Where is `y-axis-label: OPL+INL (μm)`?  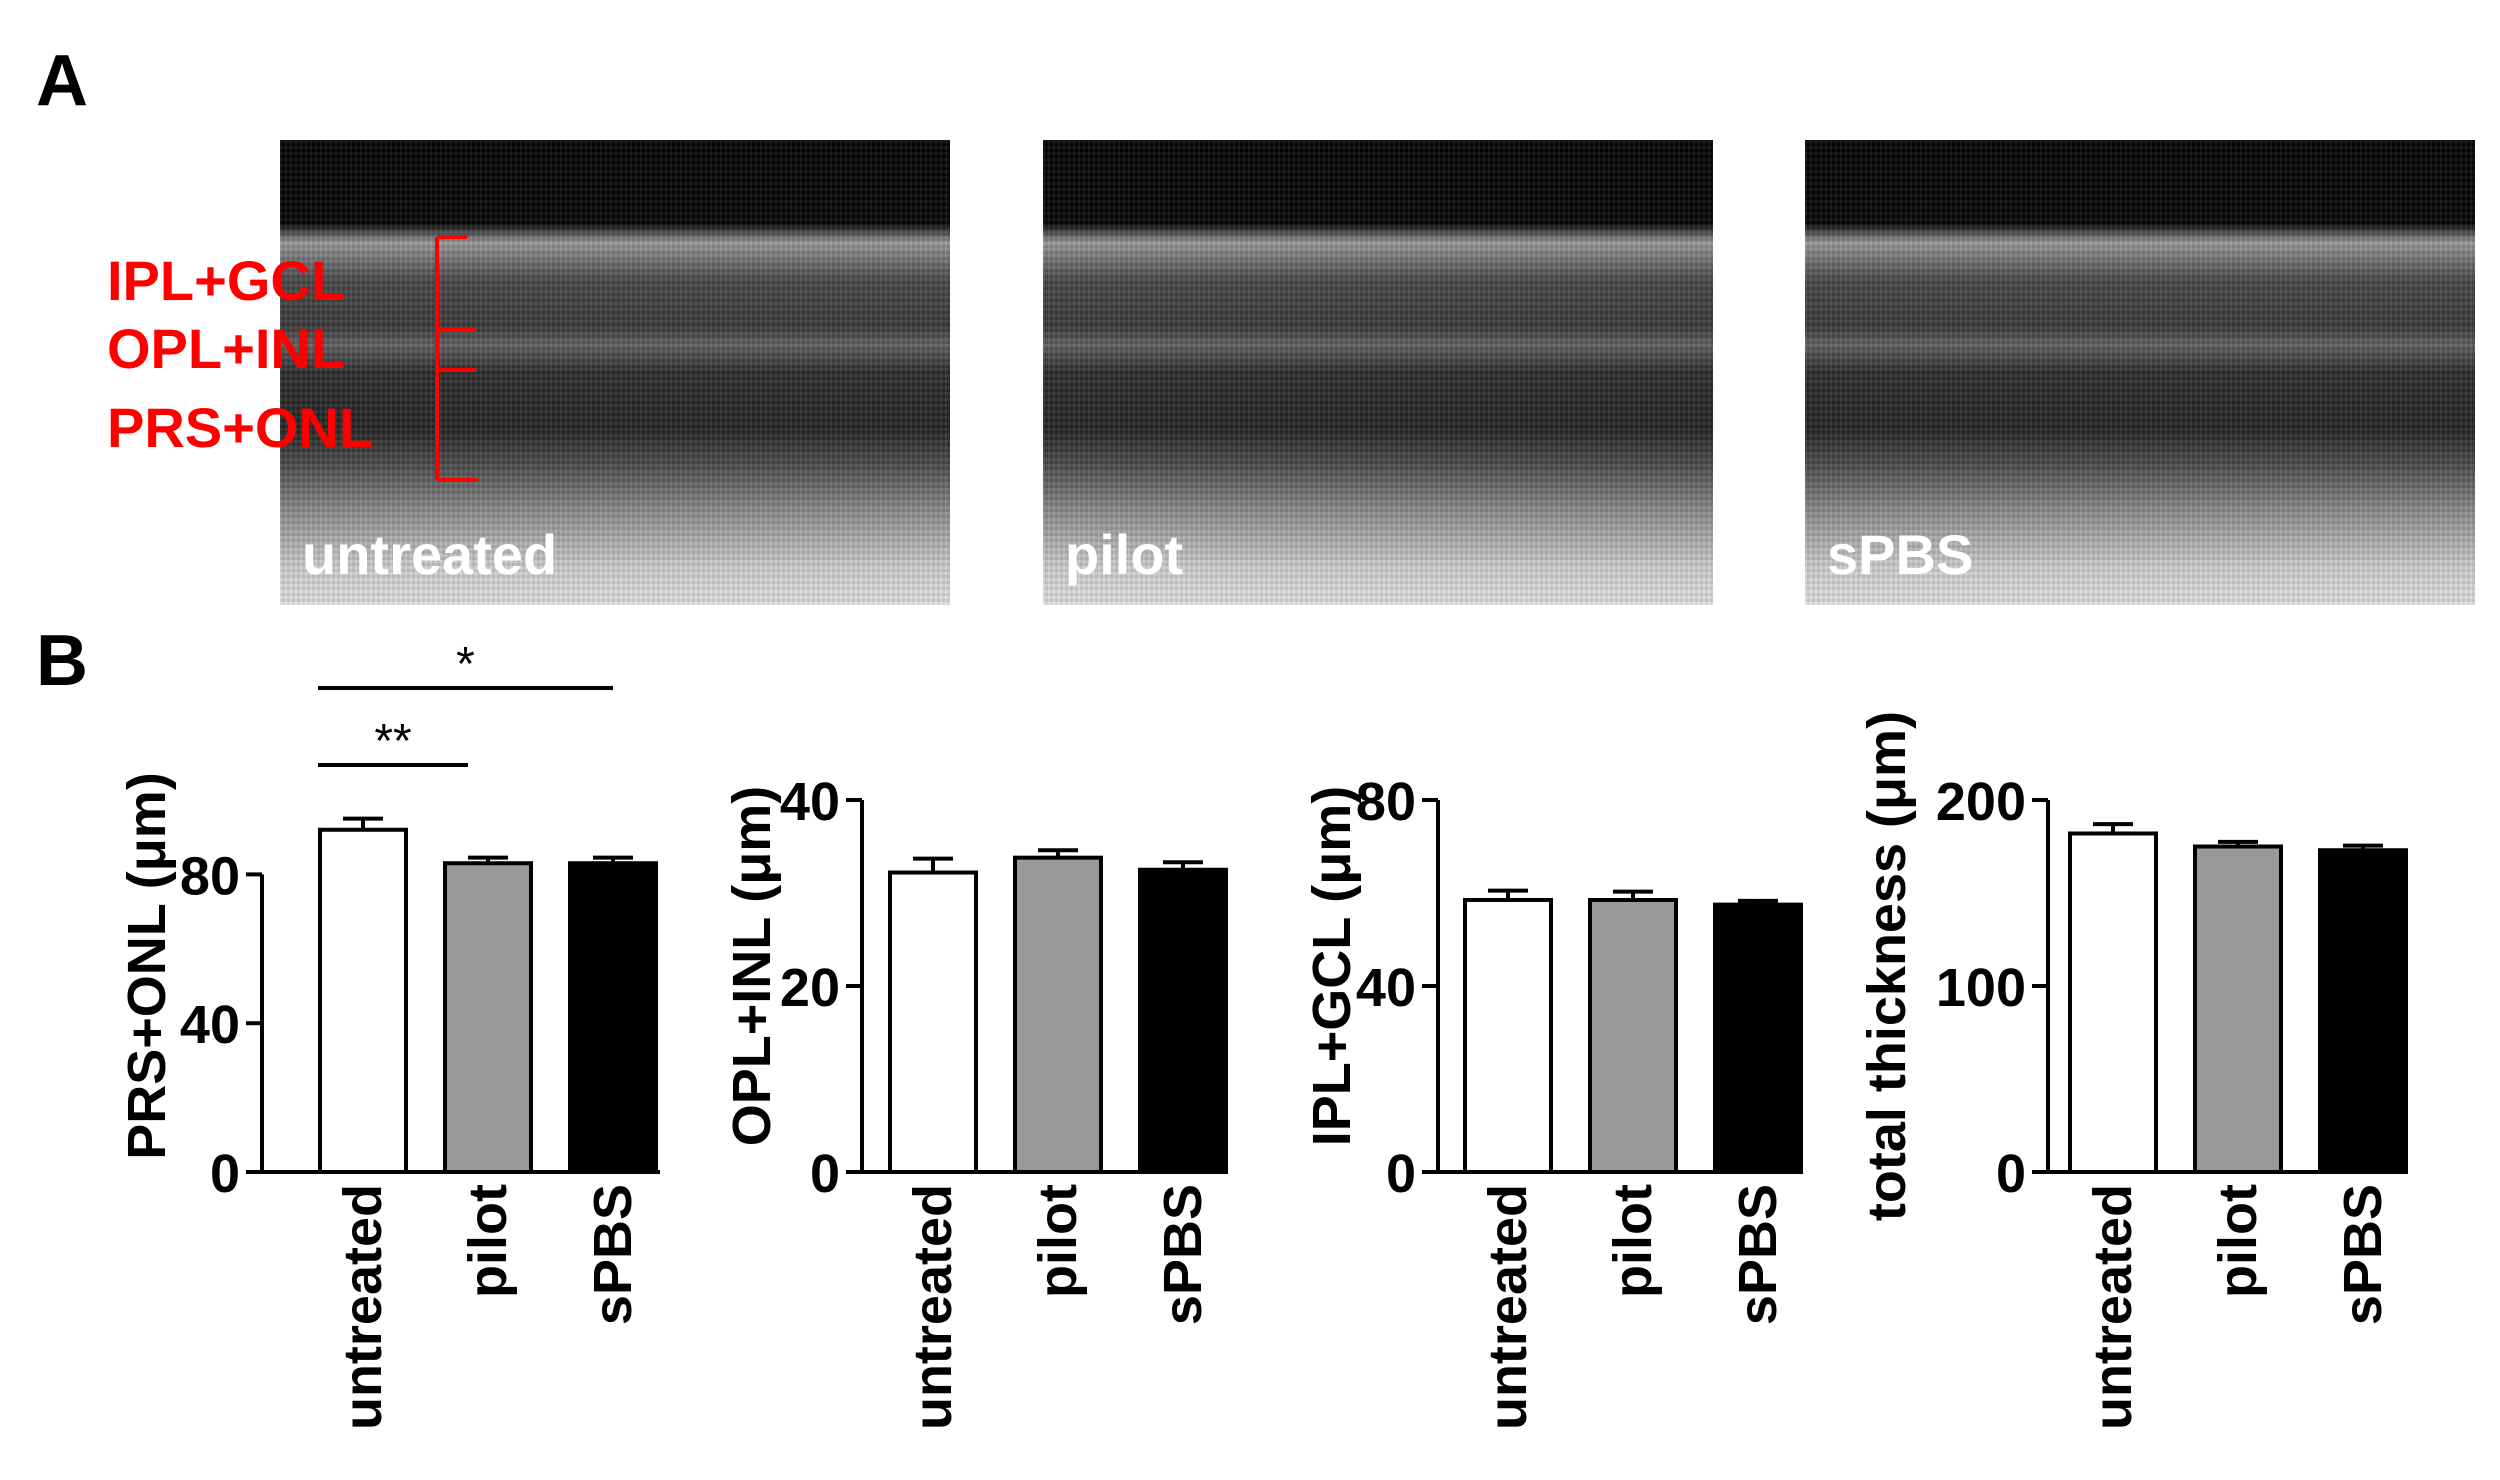
y-axis-label: OPL+INL (μm) is located at coordinates (752, 966).